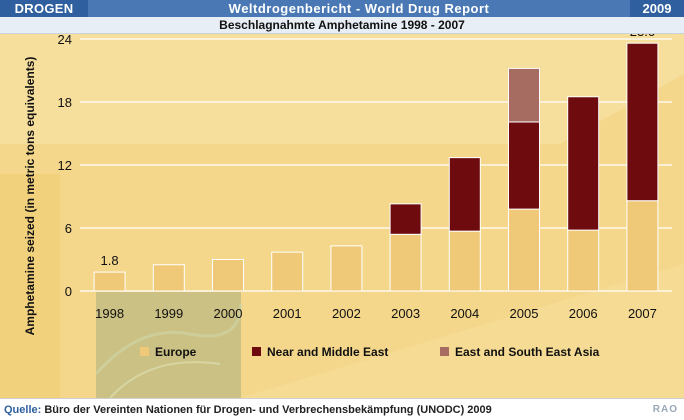 The height and width of the screenshot is (420, 684). I want to click on y-tick-label: 6, so click(68, 228).